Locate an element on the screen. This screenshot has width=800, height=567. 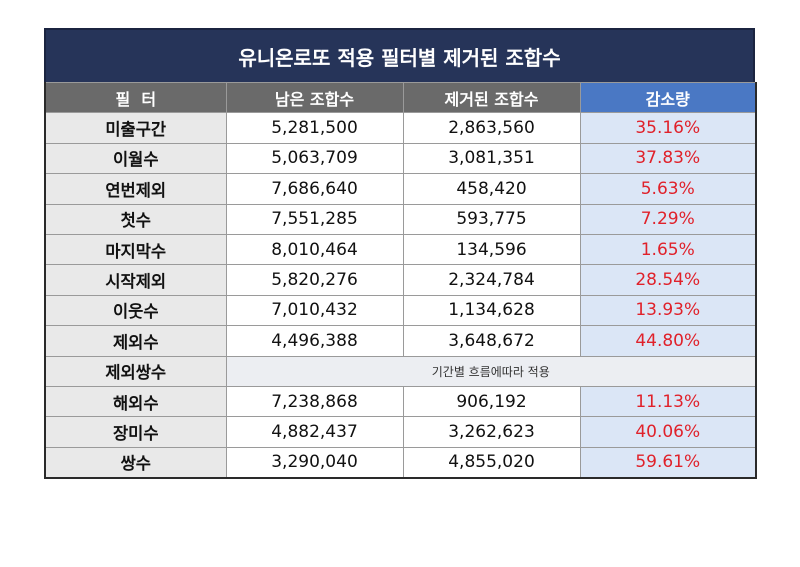
table-row: 이월수 5,063,709 3,081,351 37.83% is located at coordinates (400, 158).